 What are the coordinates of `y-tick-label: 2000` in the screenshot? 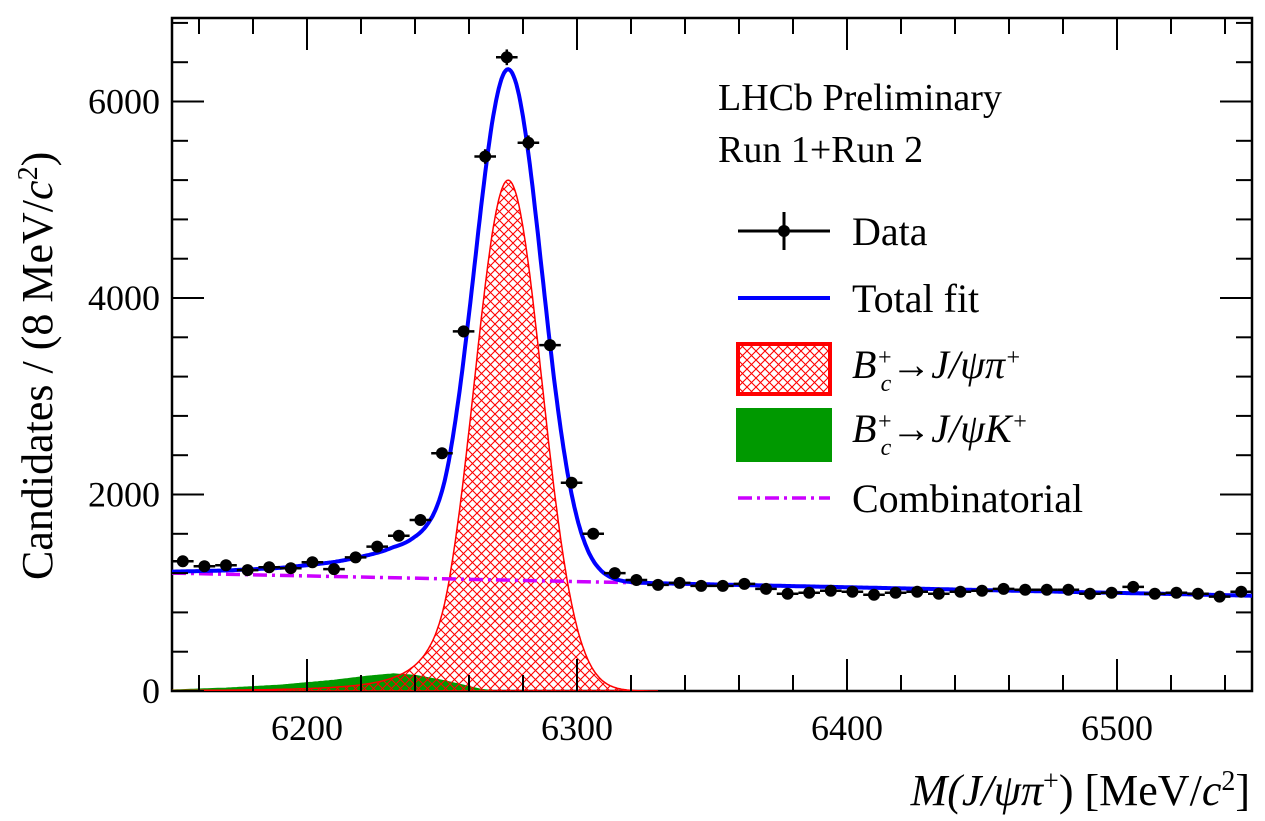 It's located at (124, 495).